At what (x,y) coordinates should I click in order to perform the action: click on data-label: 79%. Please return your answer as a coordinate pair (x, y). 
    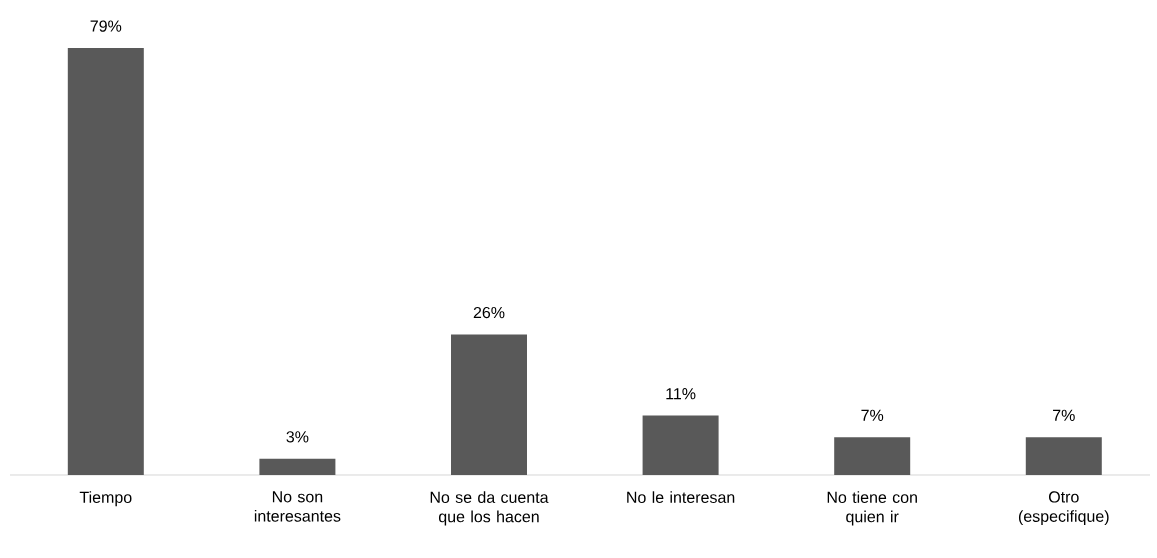
    Looking at the image, I should click on (106, 26).